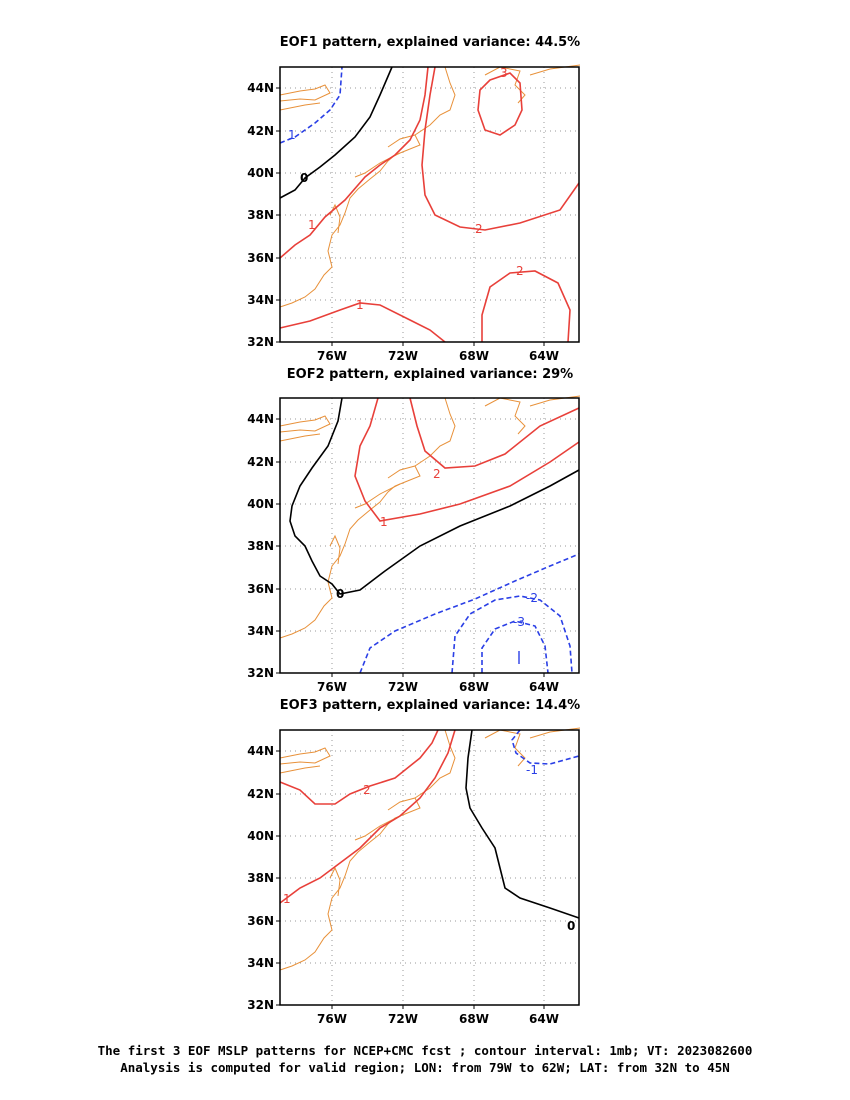  What do you see at coordinates (406, 189) in the screenshot?
I see `contour-labels: 3 1 0 1 2 2 1` at bounding box center [406, 189].